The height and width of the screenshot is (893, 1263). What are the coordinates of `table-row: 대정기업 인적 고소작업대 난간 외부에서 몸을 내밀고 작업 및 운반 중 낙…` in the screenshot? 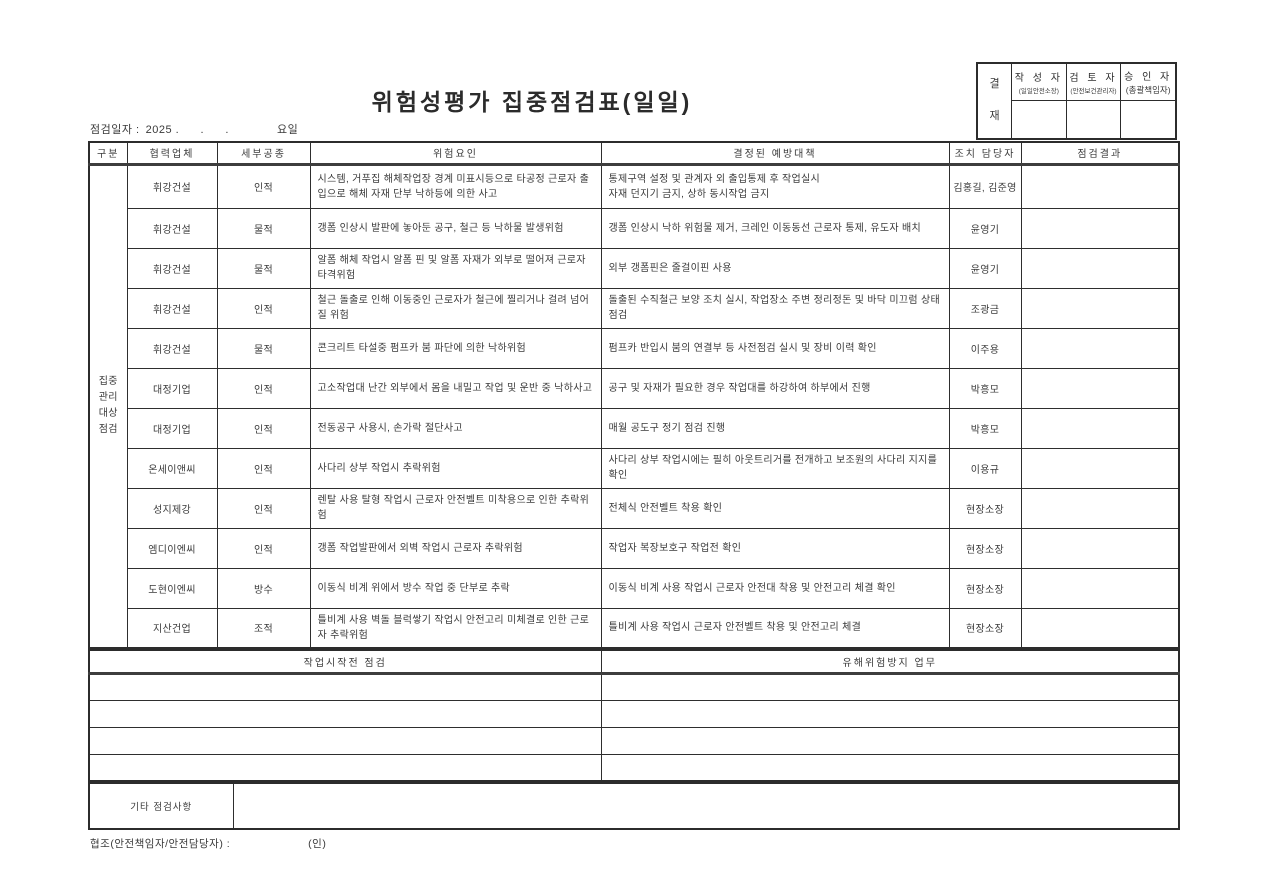 It's located at (634, 388).